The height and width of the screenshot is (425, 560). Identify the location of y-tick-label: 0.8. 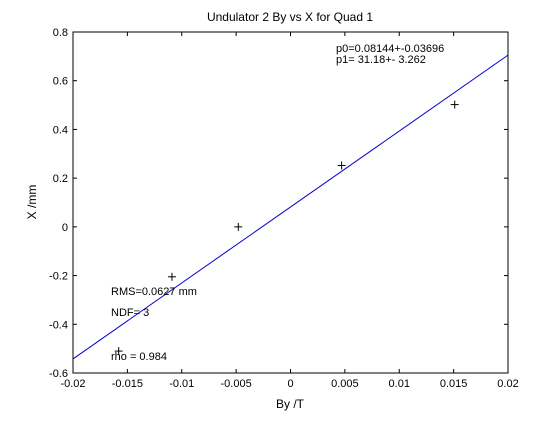
(60, 33).